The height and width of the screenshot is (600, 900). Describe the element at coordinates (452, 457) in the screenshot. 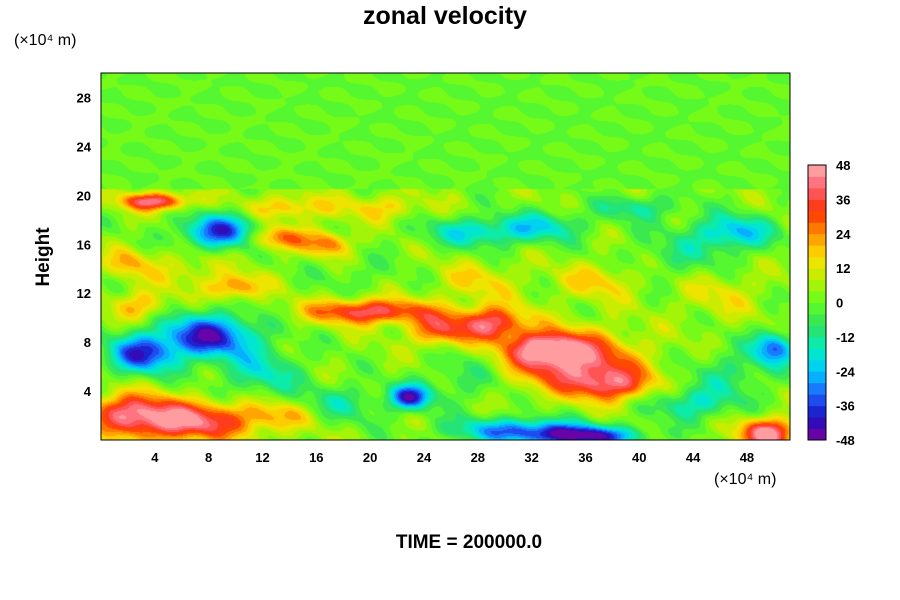

I see `x-axis: 4 8 12 16 20 24 28 32 36 40 44 48` at that location.